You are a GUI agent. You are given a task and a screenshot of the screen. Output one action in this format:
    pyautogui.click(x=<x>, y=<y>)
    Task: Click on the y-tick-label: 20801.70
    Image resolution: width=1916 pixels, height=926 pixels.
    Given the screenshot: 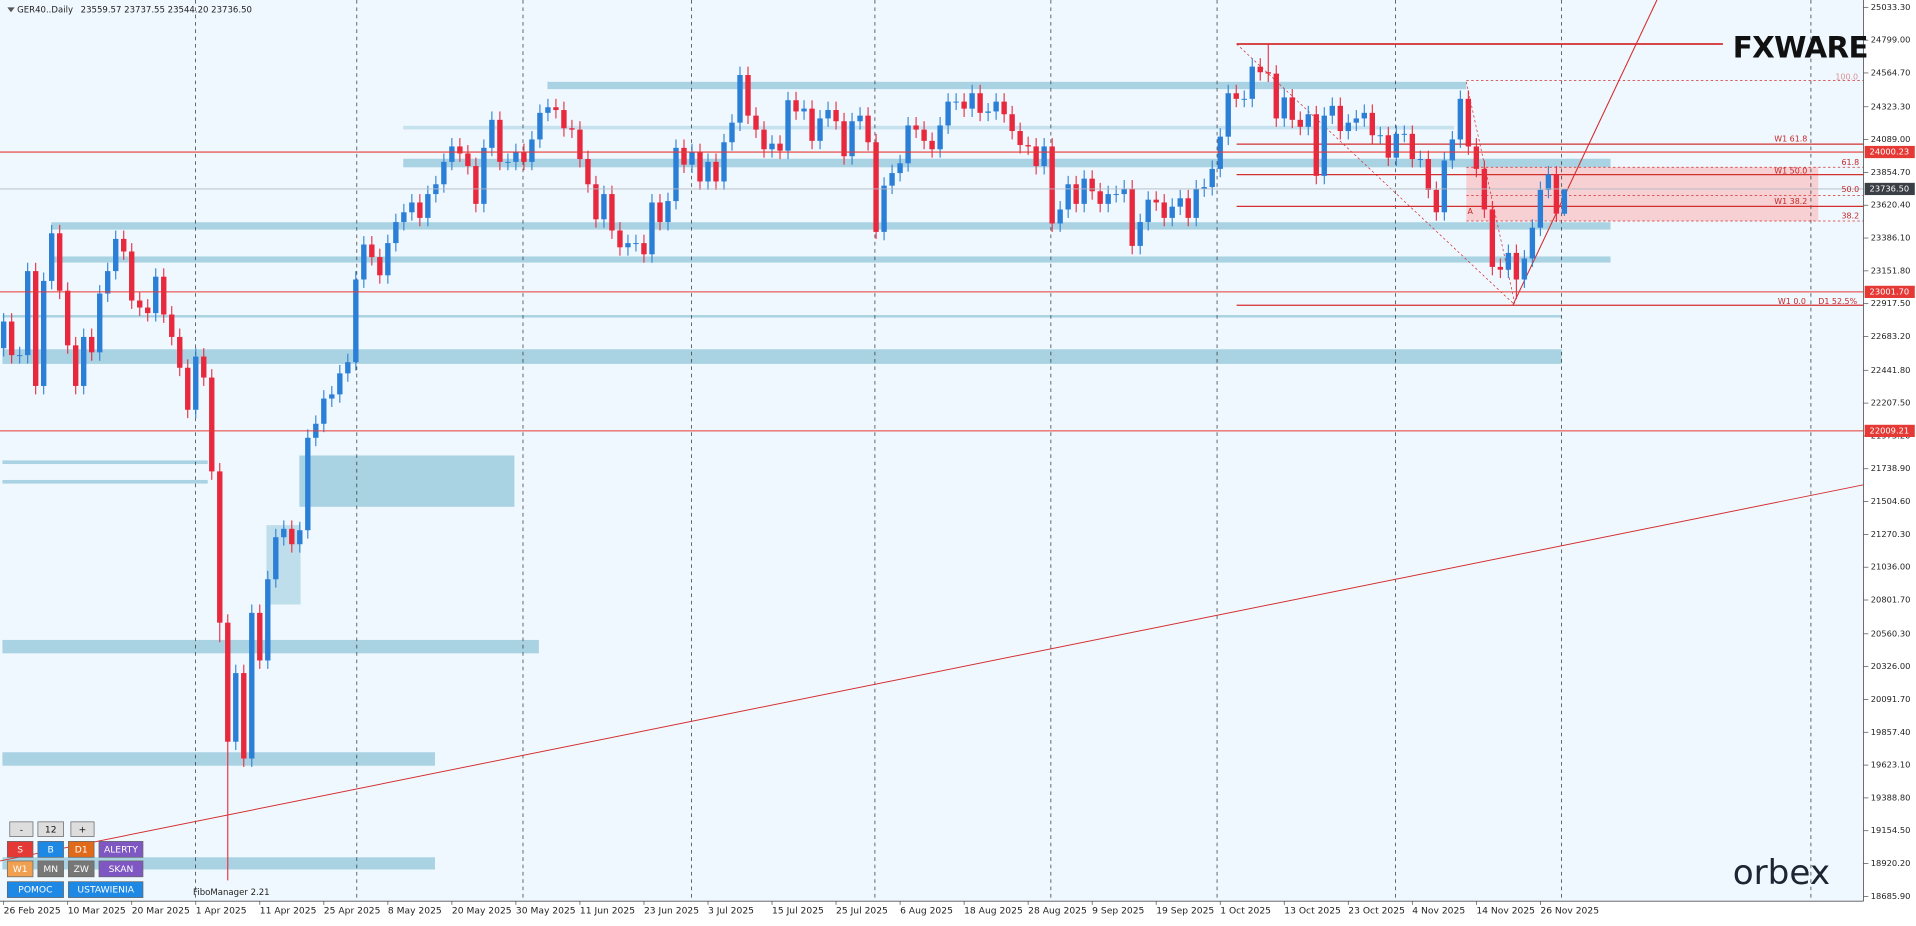 What is the action you would take?
    pyautogui.click(x=1891, y=600)
    